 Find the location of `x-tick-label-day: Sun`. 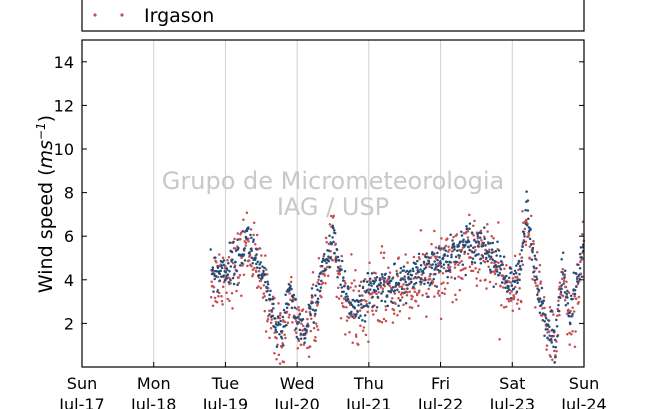

x-tick-label-day: Sun is located at coordinates (584, 383).